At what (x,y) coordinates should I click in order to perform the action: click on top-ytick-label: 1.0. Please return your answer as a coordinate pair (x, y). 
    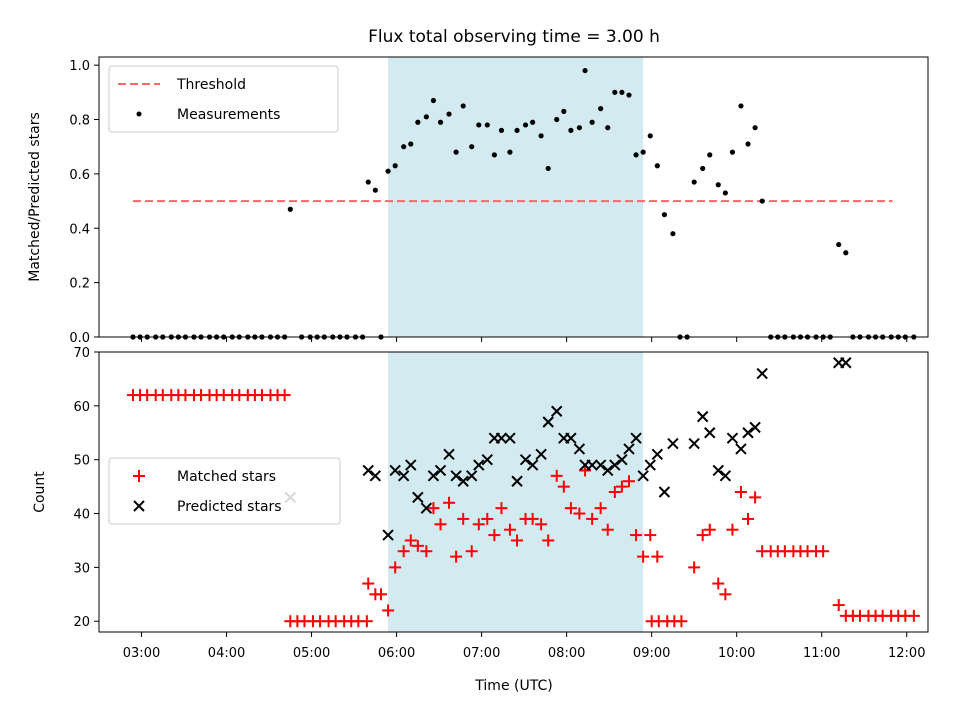
    Looking at the image, I should click on (79, 66).